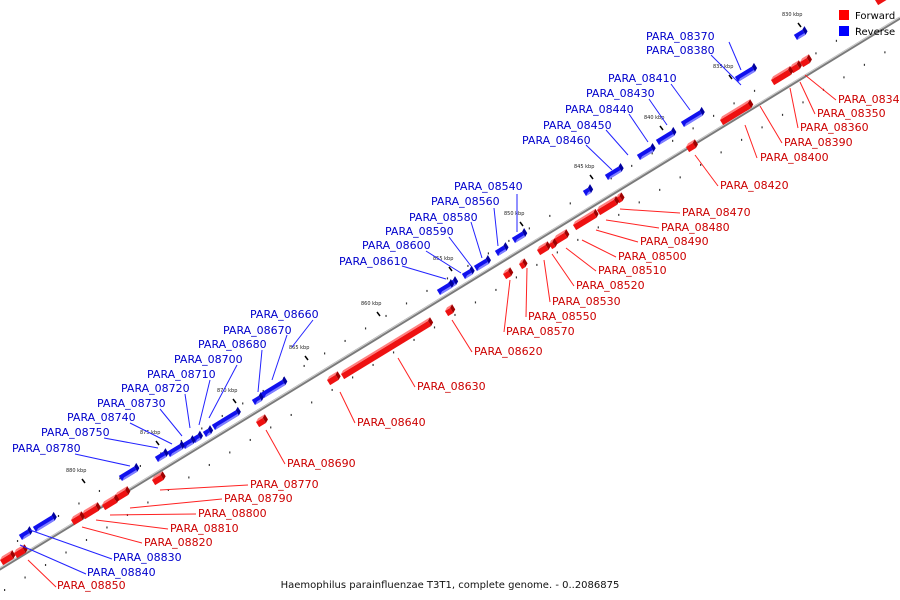  What do you see at coordinates (284, 314) in the screenshot?
I see `gene-label-para-08660: PARA_08660` at bounding box center [284, 314].